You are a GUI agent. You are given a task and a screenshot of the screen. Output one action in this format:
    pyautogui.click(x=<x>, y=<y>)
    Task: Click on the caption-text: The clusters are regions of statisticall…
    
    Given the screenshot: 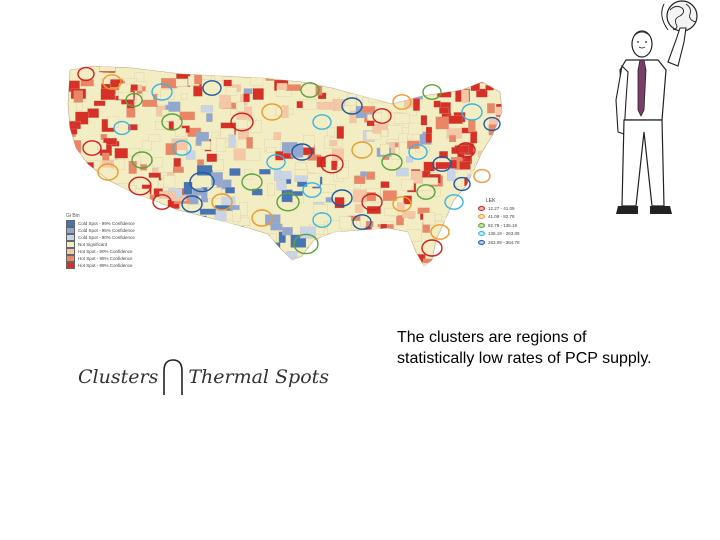 What is the action you would take?
    pyautogui.click(x=524, y=348)
    